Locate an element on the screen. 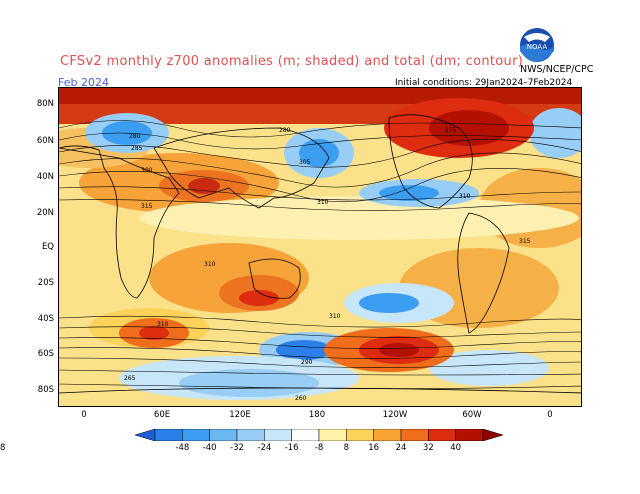  contour-label: 285 is located at coordinates (137, 148).